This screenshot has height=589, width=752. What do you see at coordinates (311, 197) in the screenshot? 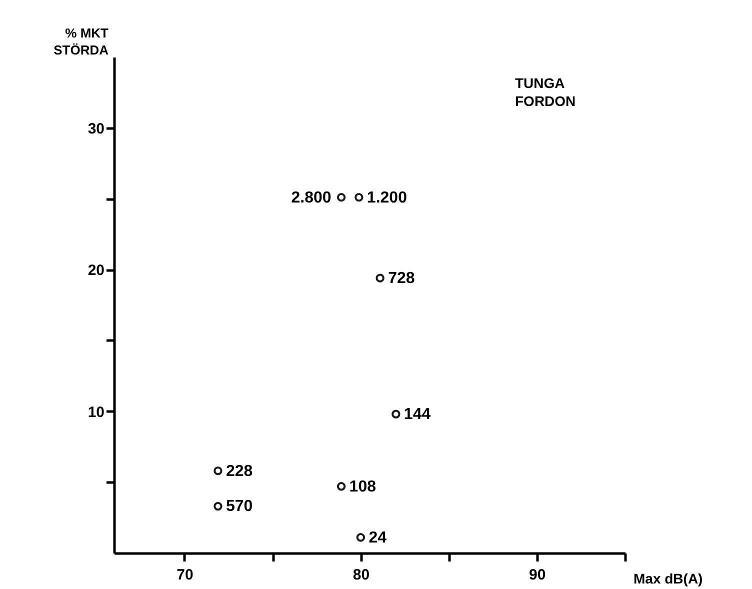
I see `annotation: 2.800` at bounding box center [311, 197].